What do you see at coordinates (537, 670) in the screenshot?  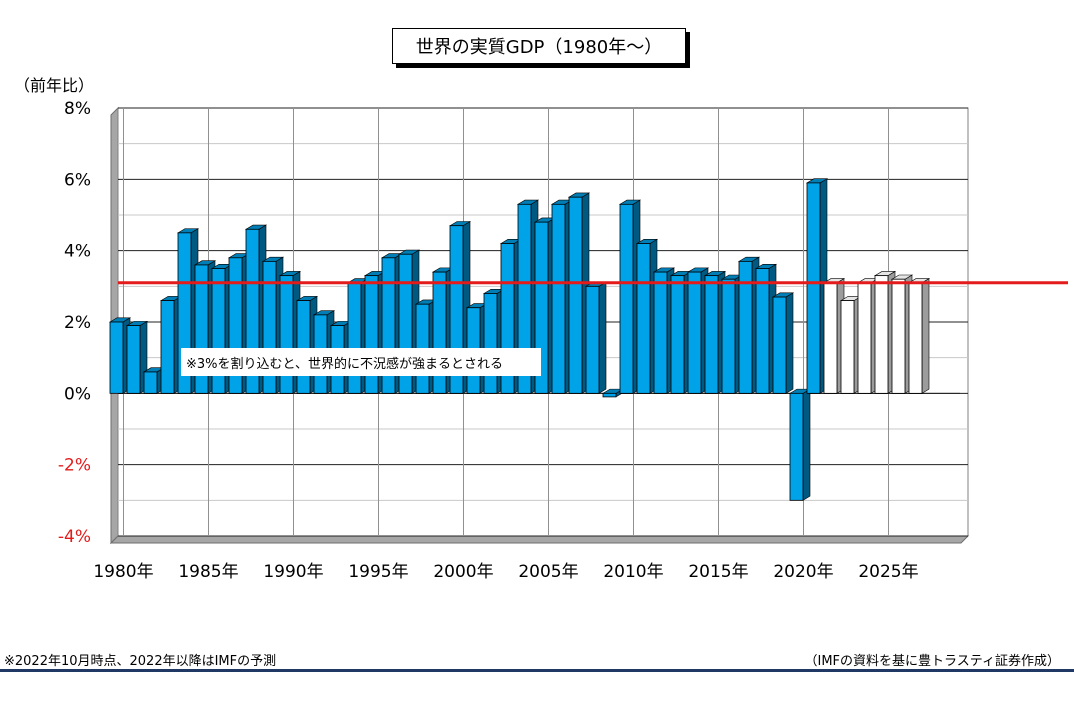 I see `bottom-rule` at bounding box center [537, 670].